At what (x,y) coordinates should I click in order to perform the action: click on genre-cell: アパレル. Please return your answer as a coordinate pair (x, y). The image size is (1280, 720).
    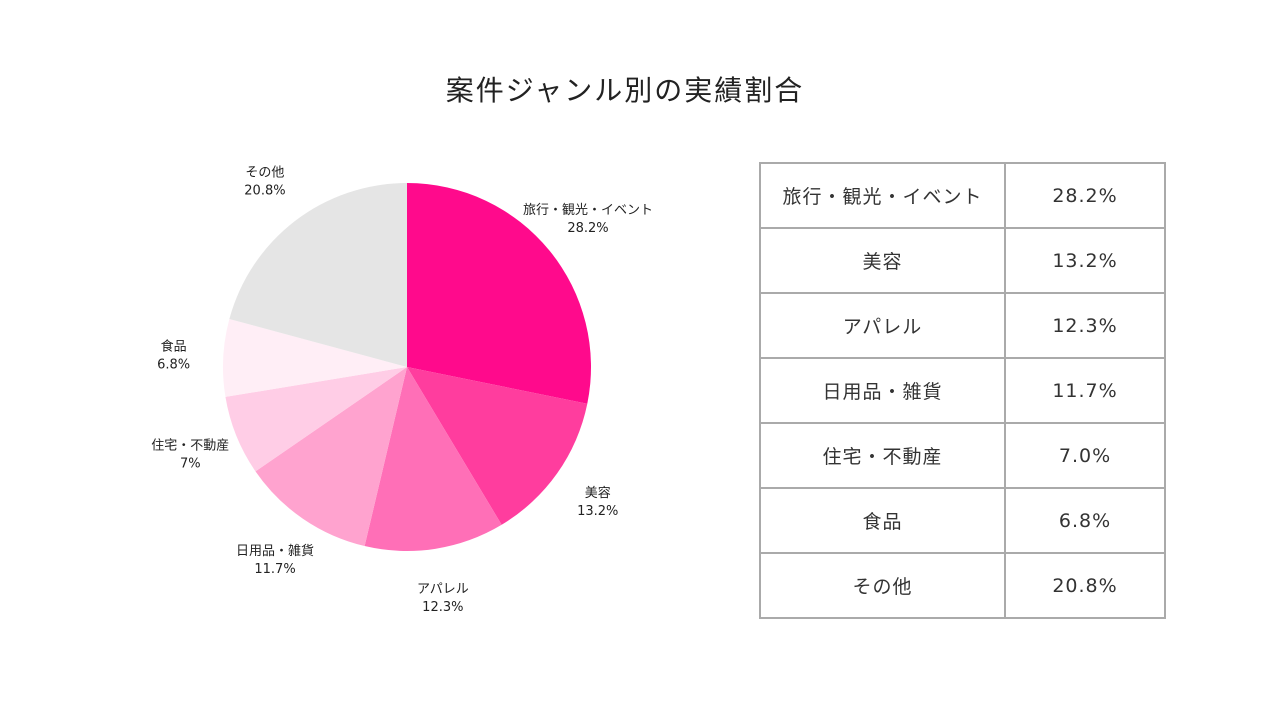
    Looking at the image, I should click on (882, 325).